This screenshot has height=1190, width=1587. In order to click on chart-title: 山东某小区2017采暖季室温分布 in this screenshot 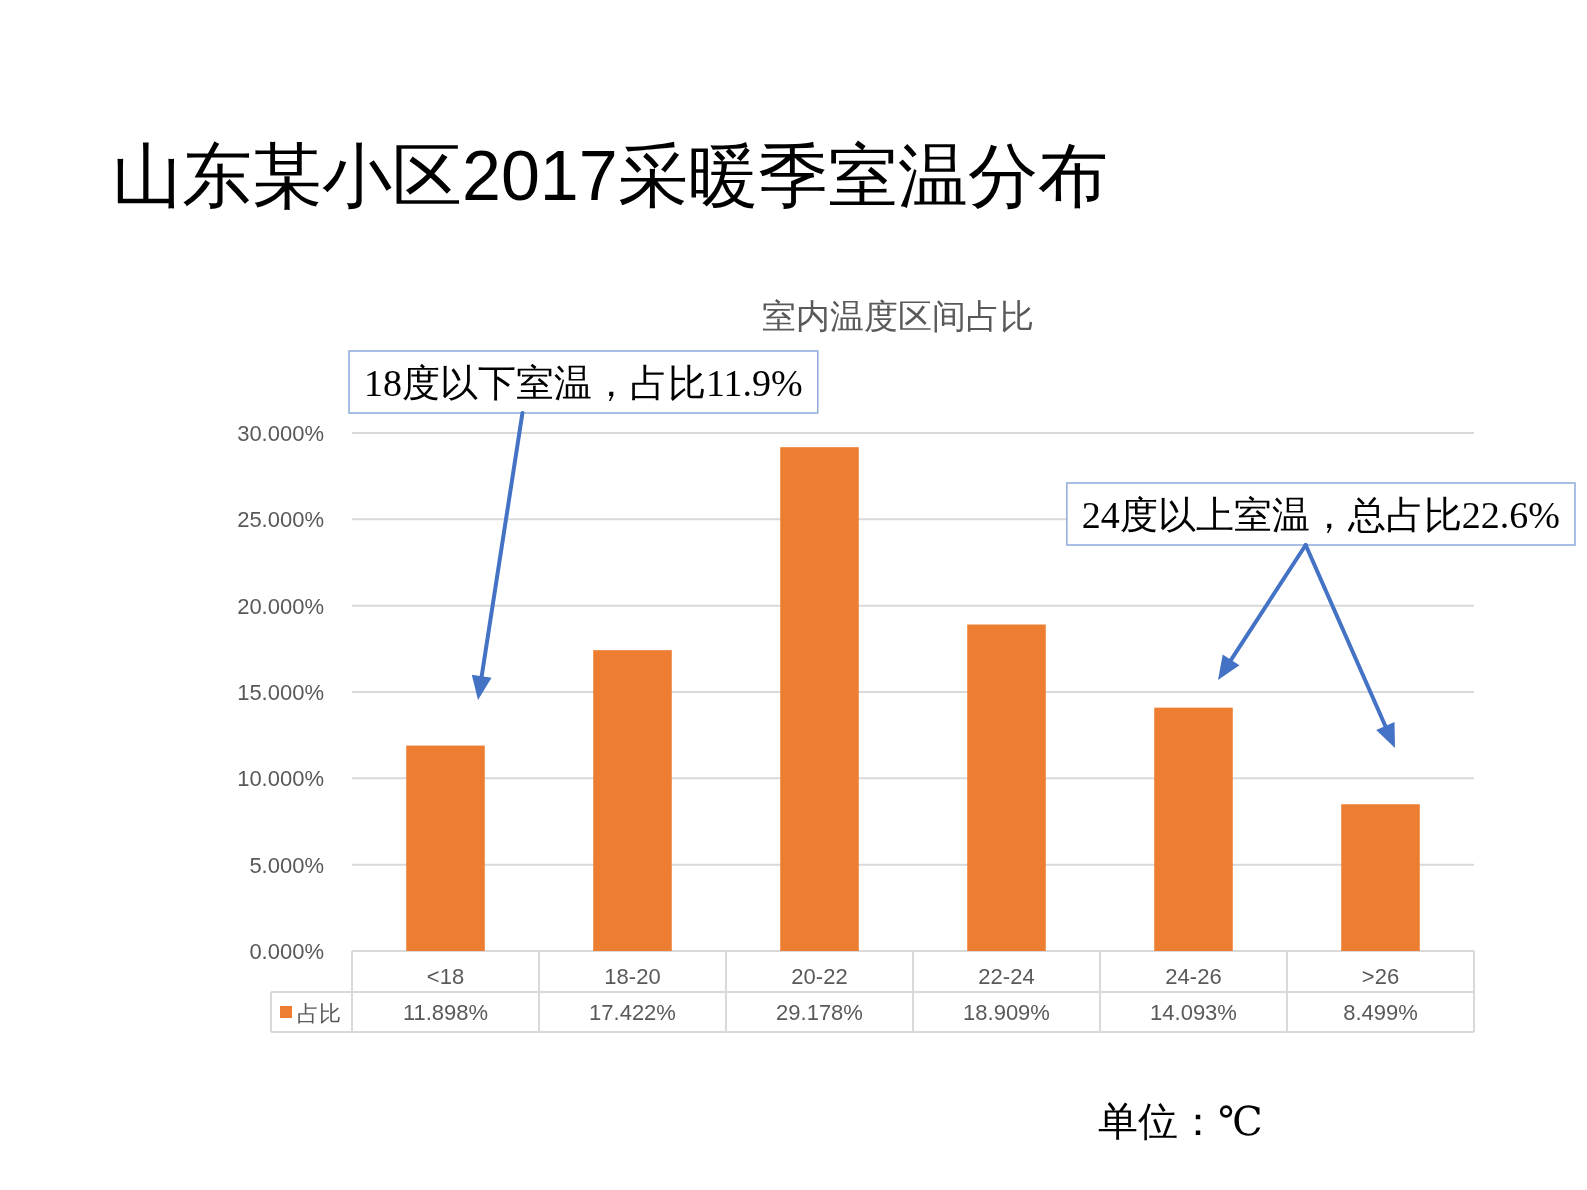, I will do `click(610, 176)`.